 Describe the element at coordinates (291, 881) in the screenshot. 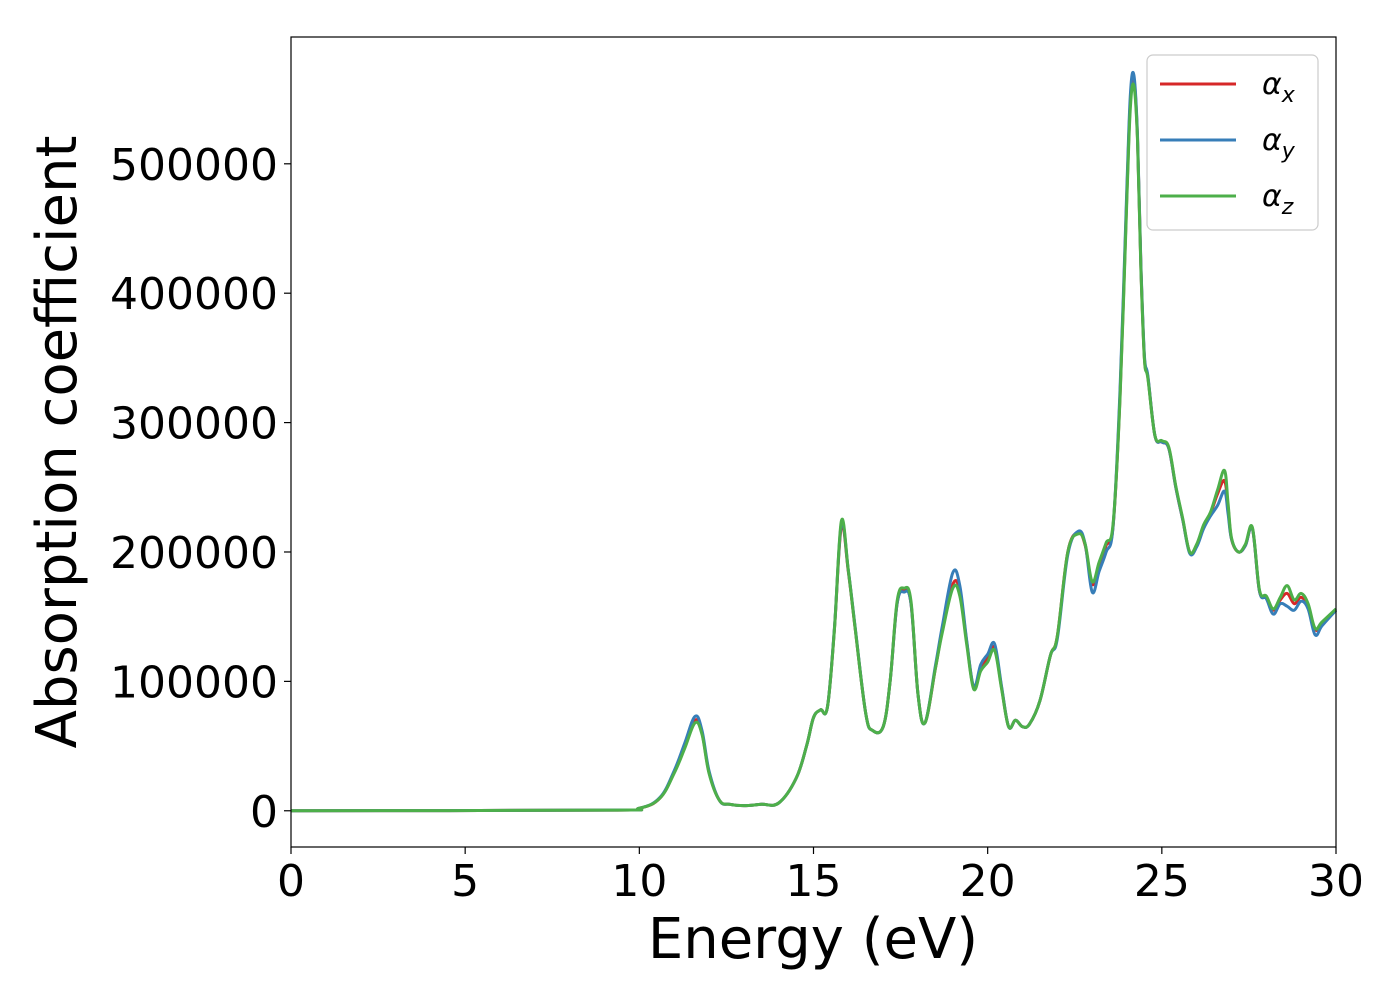

I see `x-tick-label: 0` at that location.